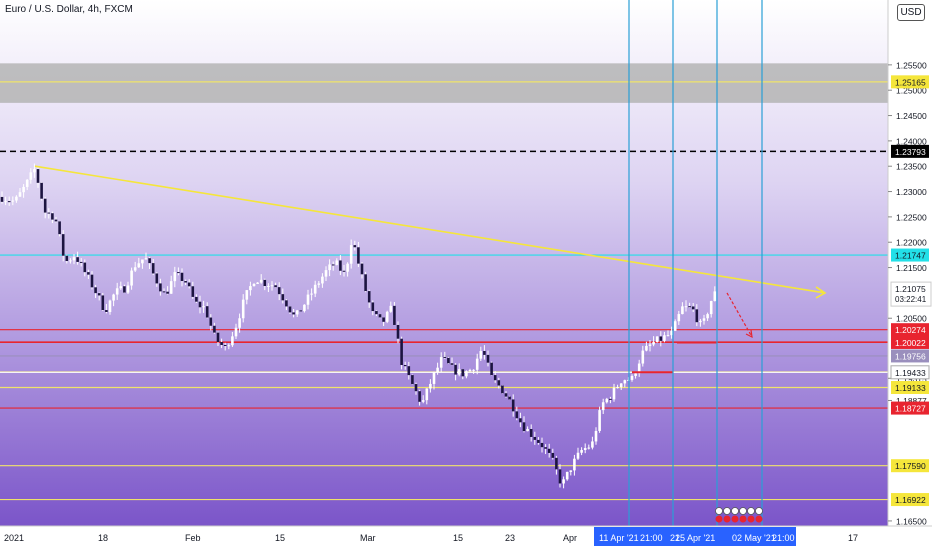  I want to click on level-badge-label: 1.20022, so click(910, 343).